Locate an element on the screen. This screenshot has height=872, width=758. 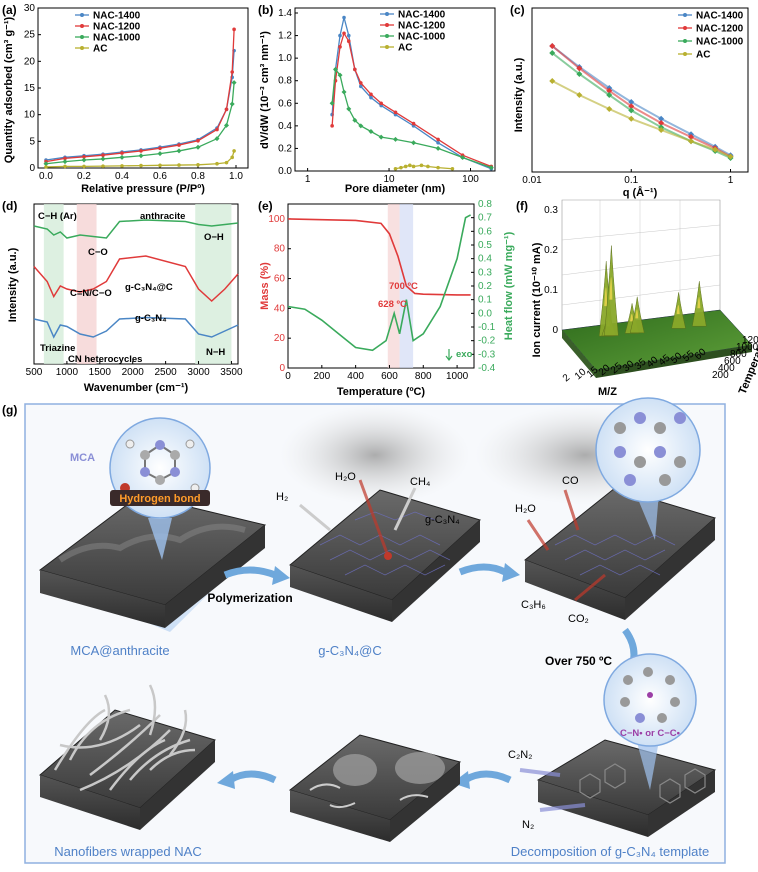
caption-step-2: g-C₃N₄@C is located at coordinates (350, 650).